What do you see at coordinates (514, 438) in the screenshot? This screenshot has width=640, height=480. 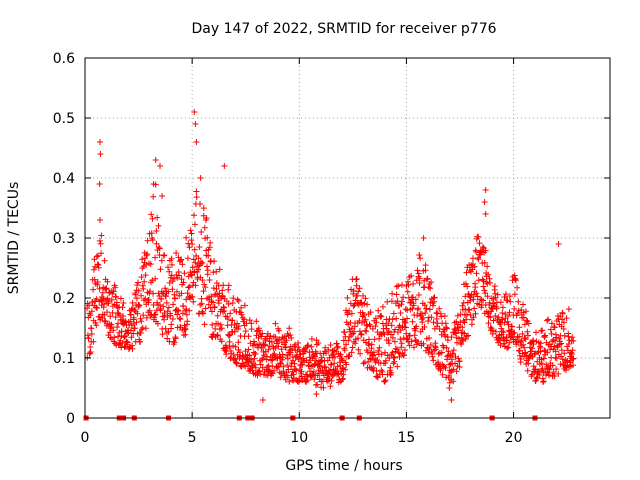 I see `x-tick-label: 20` at bounding box center [514, 438].